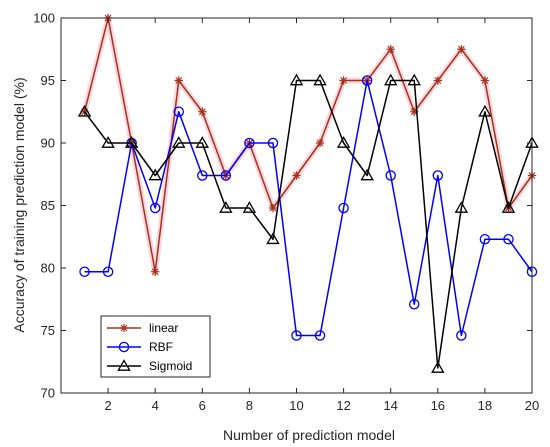  Describe the element at coordinates (249, 405) in the screenshot. I see `x-tick-label: 8` at that location.